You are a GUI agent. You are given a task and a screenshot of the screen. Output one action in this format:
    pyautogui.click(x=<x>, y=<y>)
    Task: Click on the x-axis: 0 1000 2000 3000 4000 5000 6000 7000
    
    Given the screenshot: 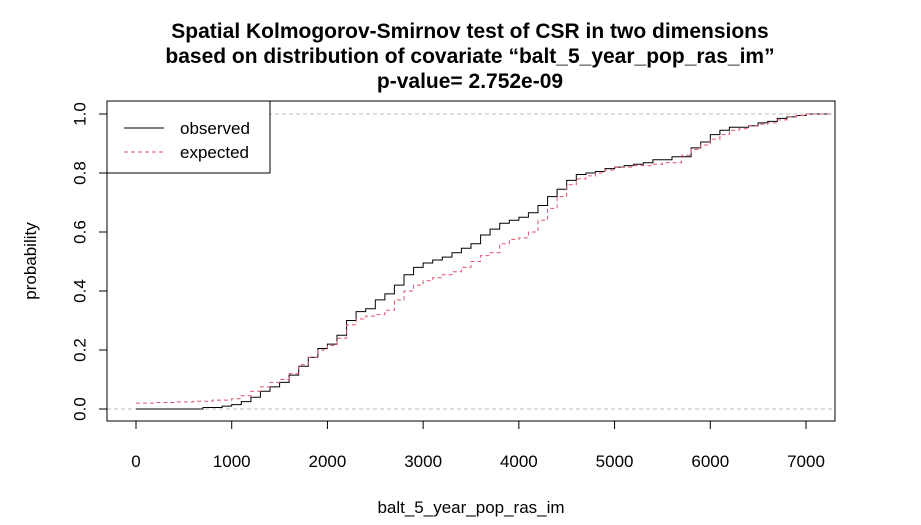 What is the action you would take?
    pyautogui.click(x=478, y=445)
    